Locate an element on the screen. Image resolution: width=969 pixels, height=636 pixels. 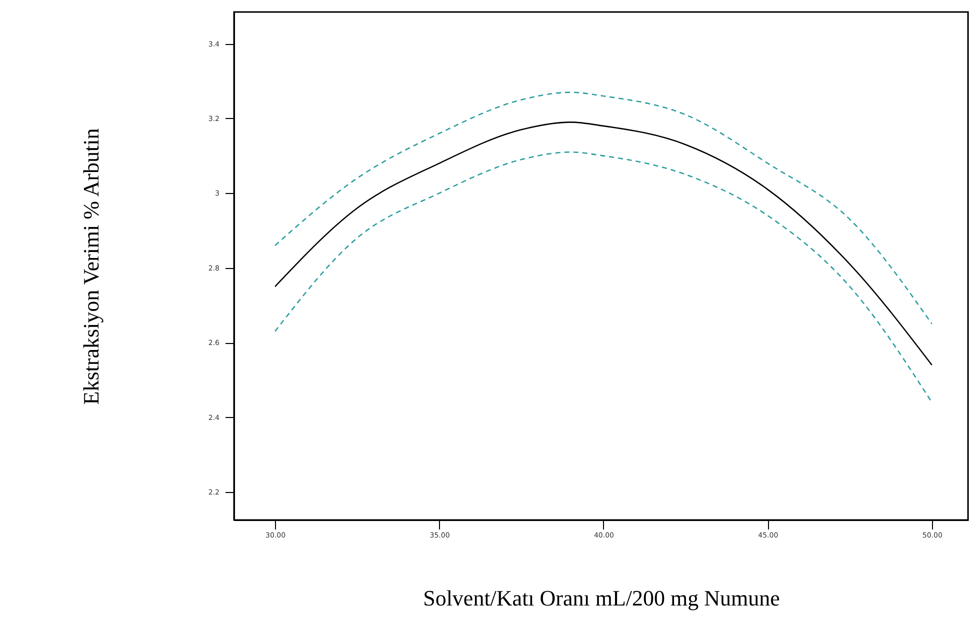
y-axis-title: Ekstraksiyon Verimi % Arbutin is located at coordinates (91, 266).